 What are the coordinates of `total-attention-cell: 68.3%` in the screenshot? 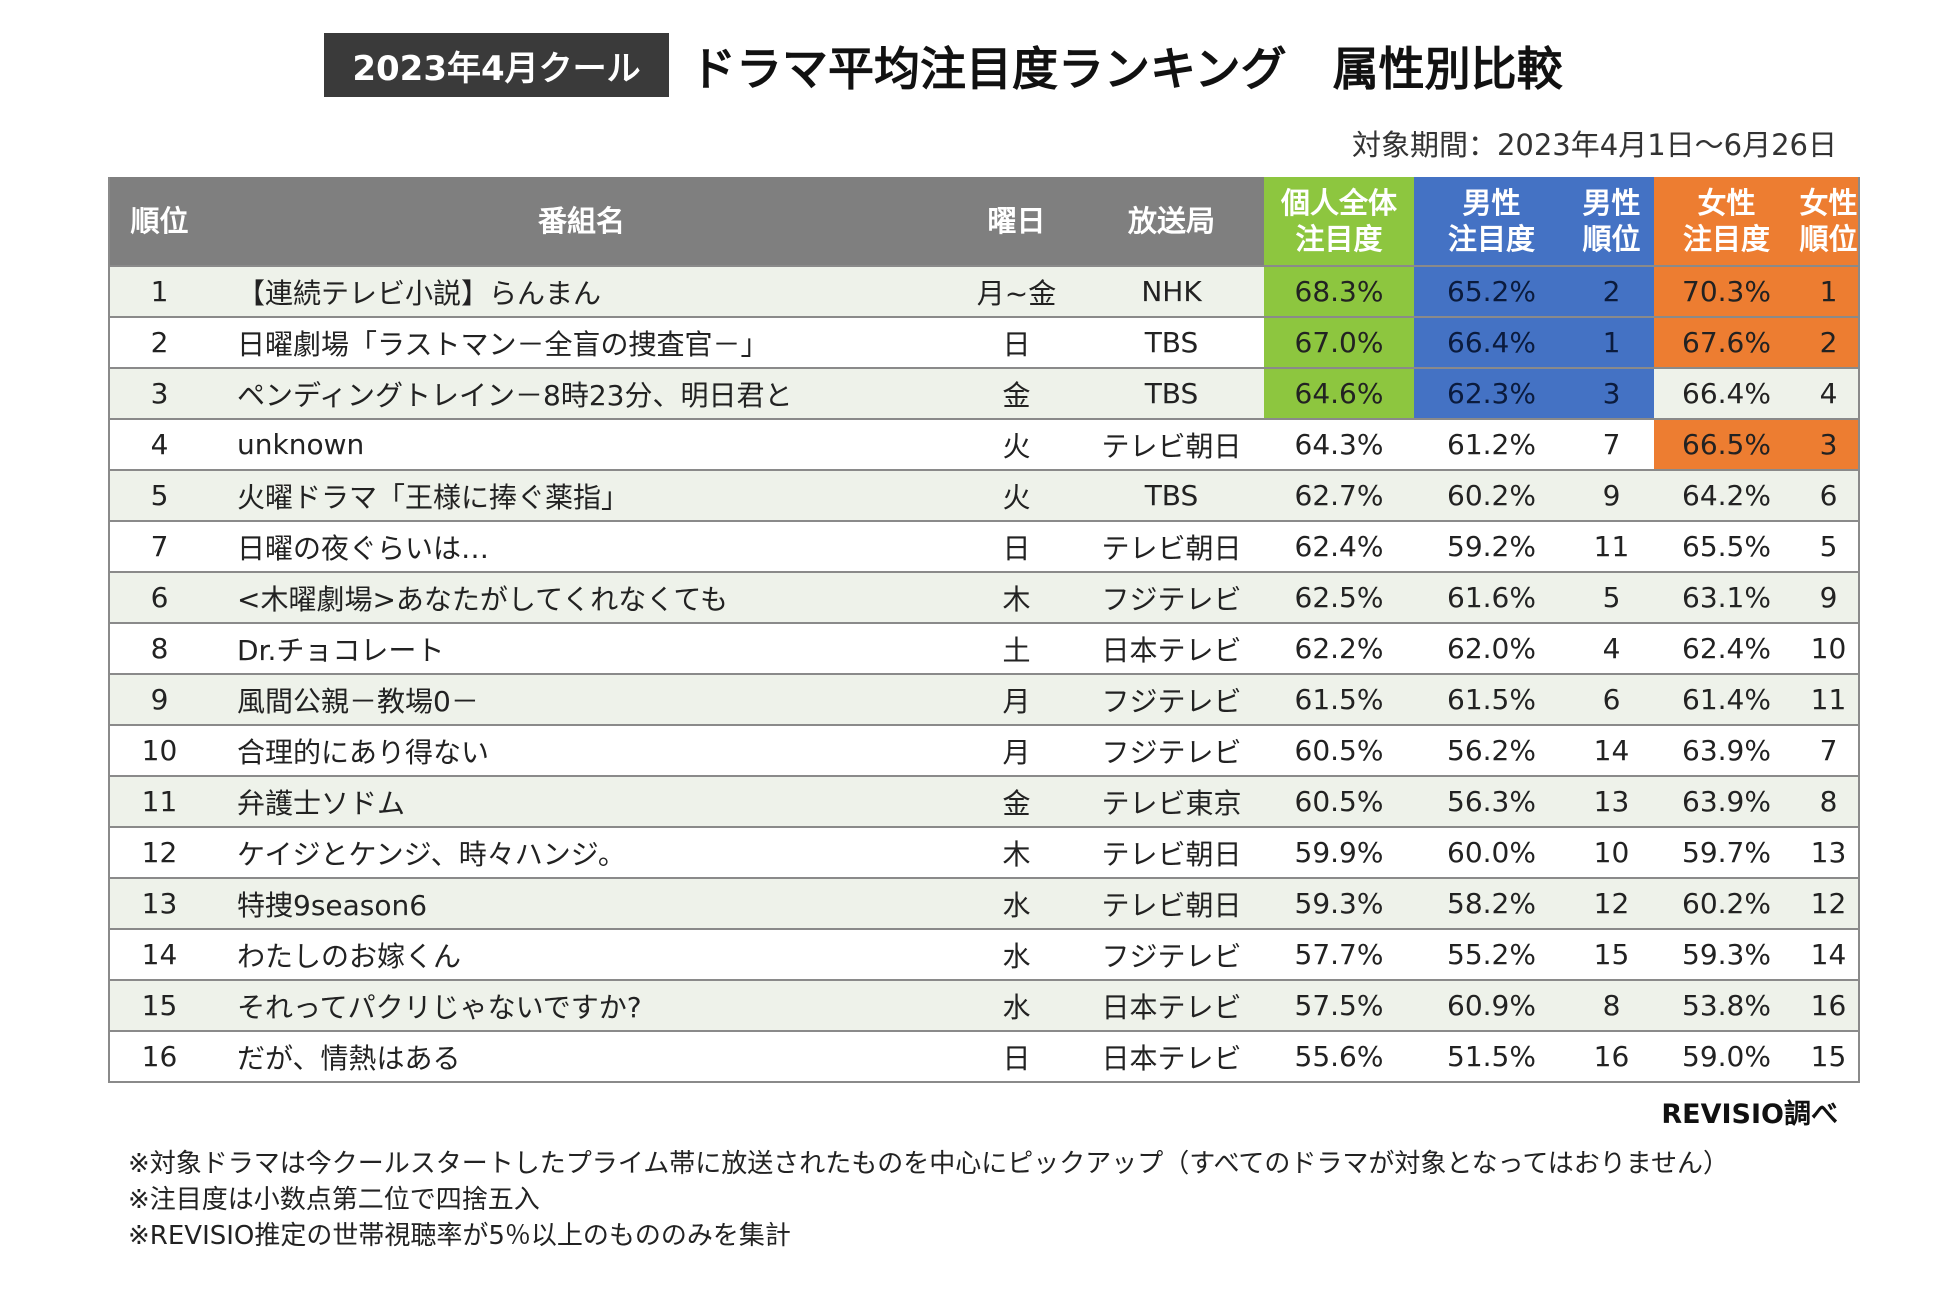 It's located at (1339, 291).